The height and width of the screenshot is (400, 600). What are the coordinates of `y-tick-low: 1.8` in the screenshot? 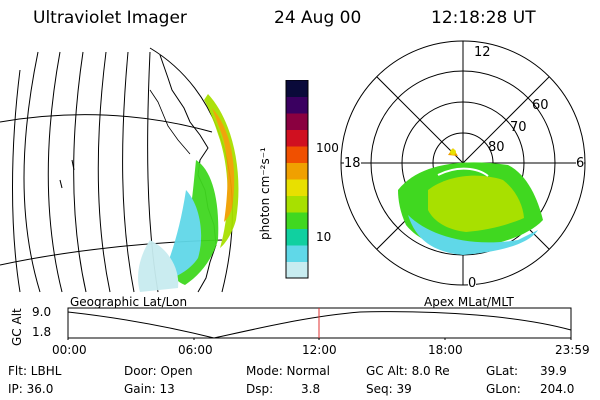 It's located at (42, 332).